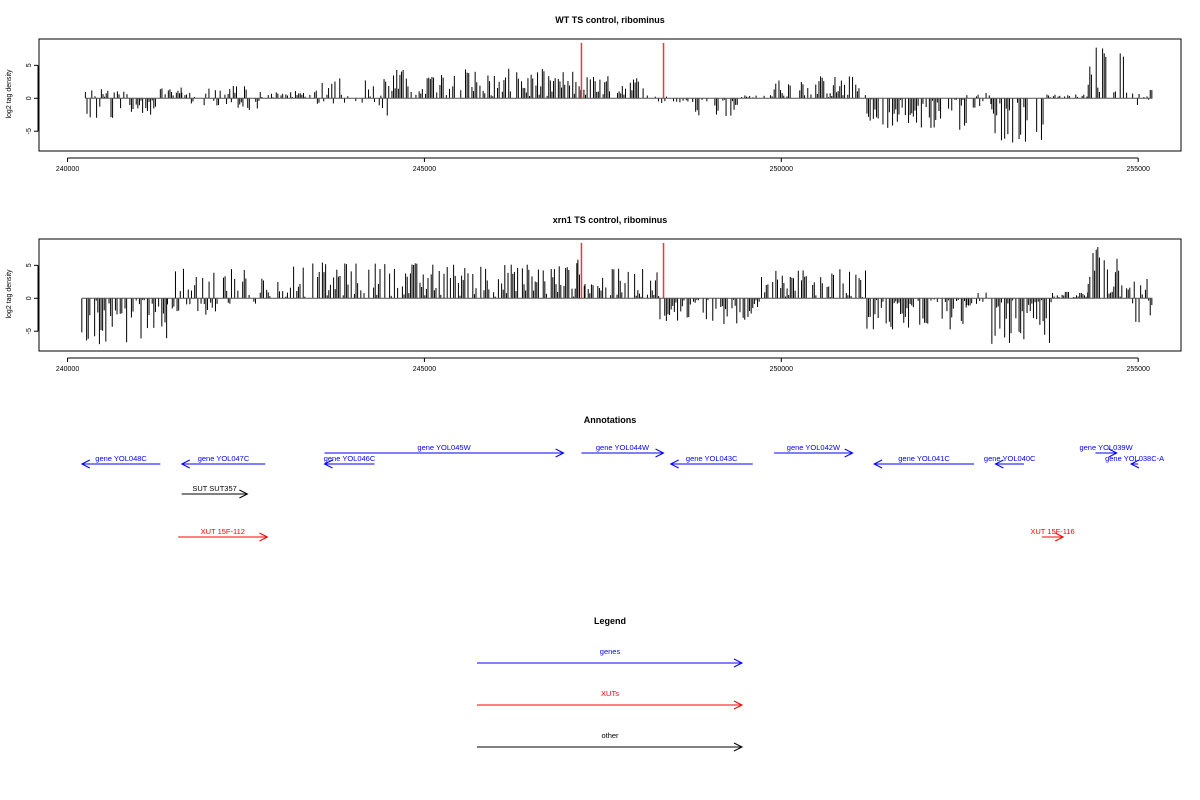 This screenshot has height=800, width=1200. What do you see at coordinates (610, 220) in the screenshot?
I see `xrn1-track-title: xrn1 TS control, ribominus` at bounding box center [610, 220].